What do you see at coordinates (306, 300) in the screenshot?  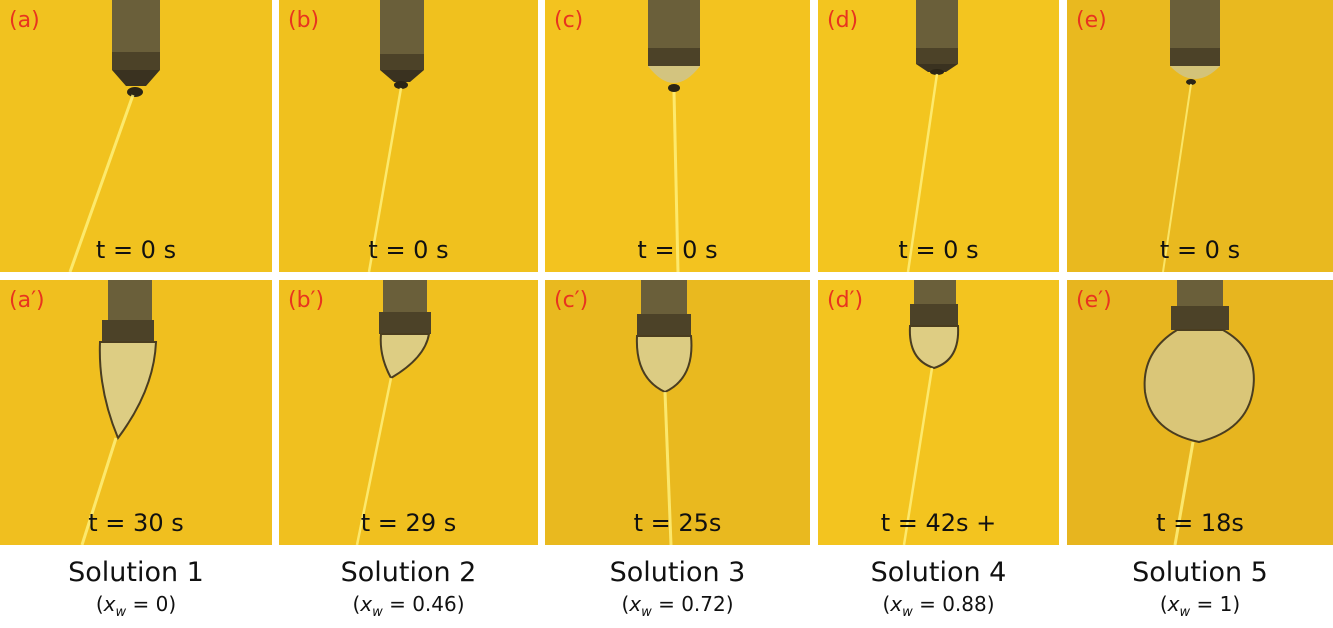 I see `panel-label: (b′)` at bounding box center [306, 300].